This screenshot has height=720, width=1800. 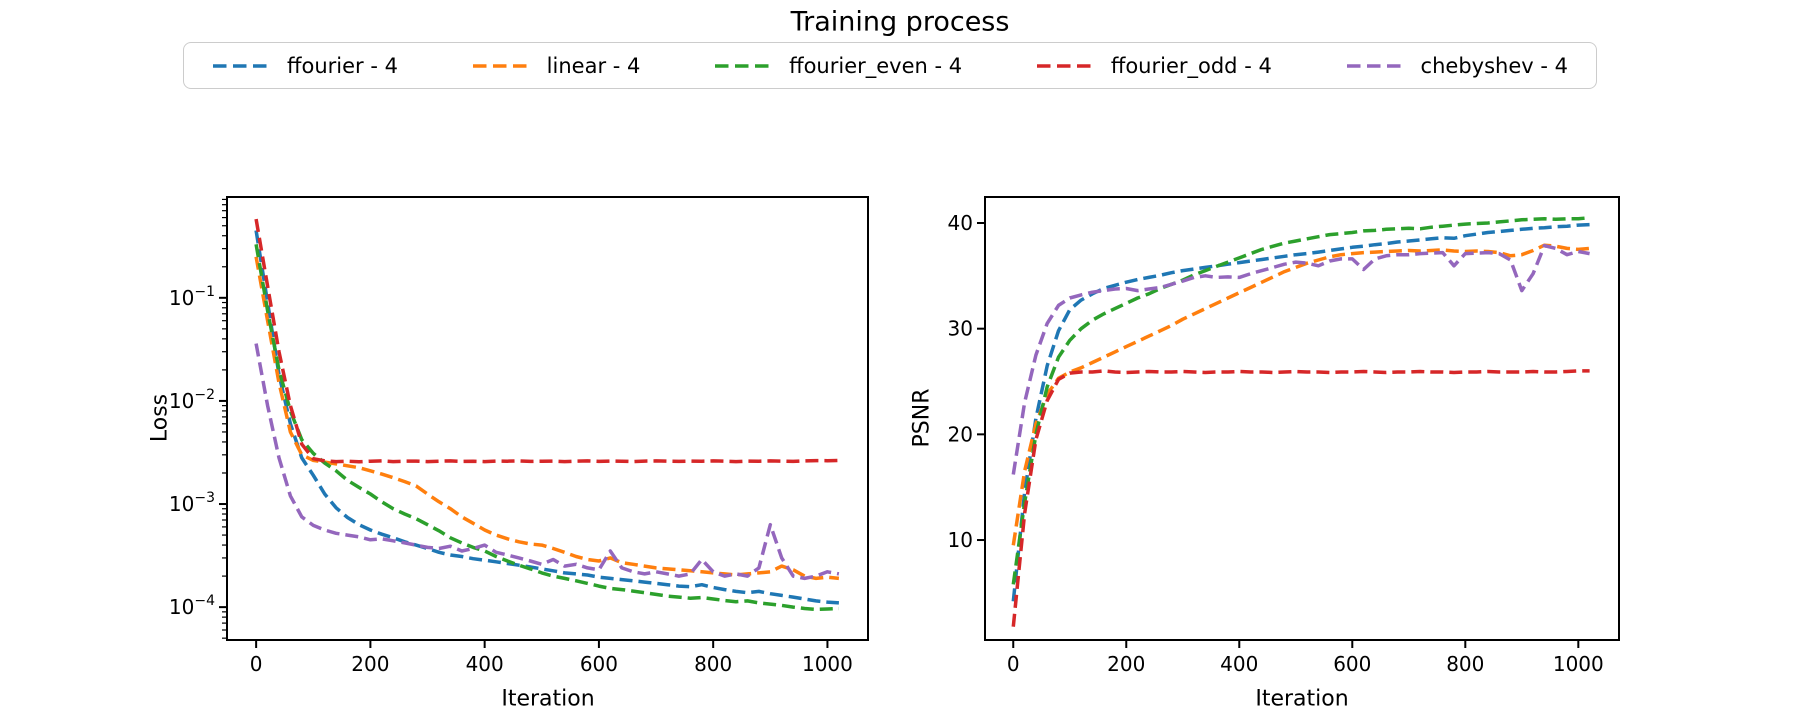 I want to click on psnr-xaxis-label: Iteration, so click(x=1302, y=699).